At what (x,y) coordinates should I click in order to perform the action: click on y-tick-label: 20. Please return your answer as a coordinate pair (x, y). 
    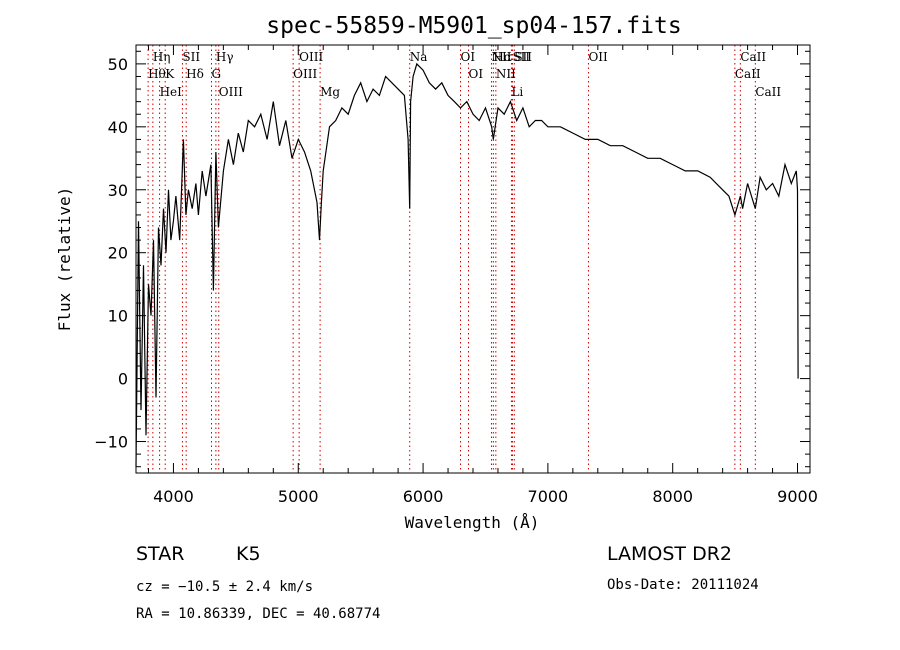
    Looking at the image, I should click on (118, 253).